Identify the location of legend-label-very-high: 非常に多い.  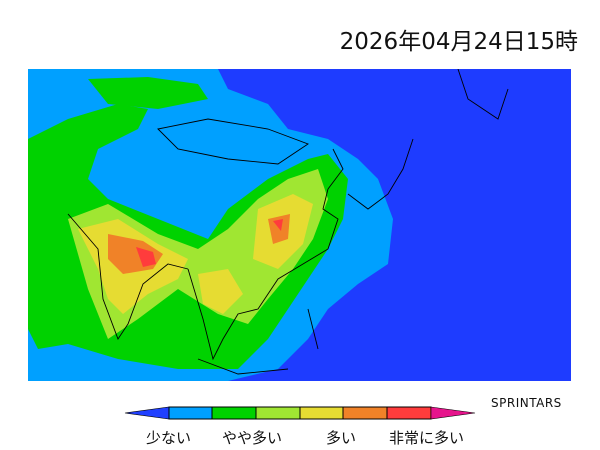
(427, 438).